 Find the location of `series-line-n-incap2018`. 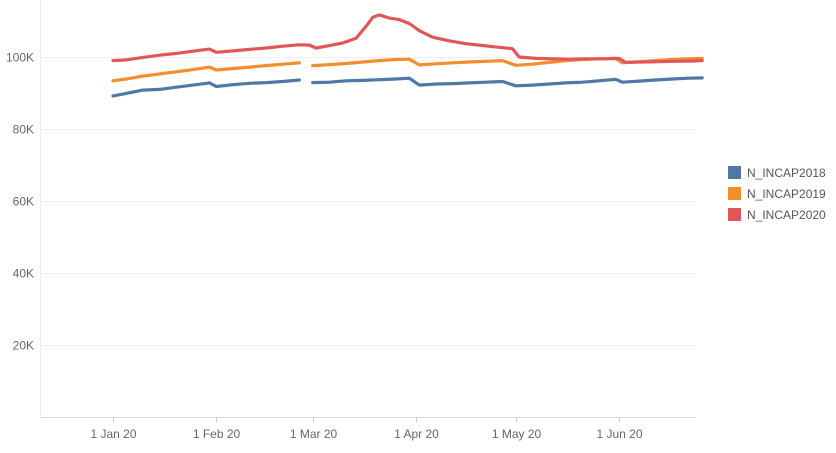

series-line-n-incap2018 is located at coordinates (407, 87).